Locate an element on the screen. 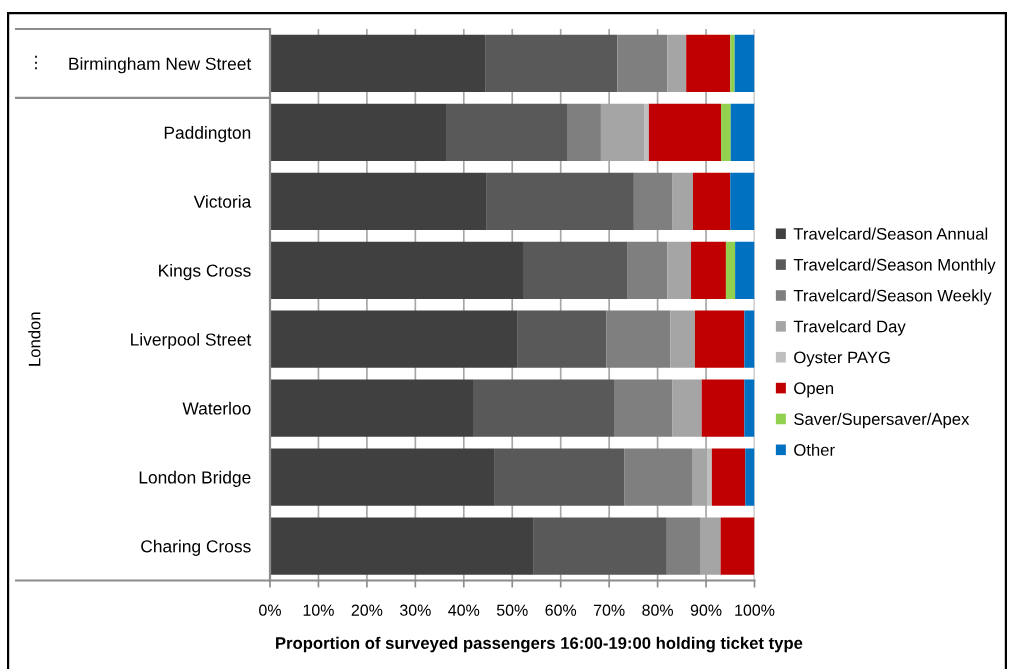  legend-label: Oyster PAYG is located at coordinates (842, 359).